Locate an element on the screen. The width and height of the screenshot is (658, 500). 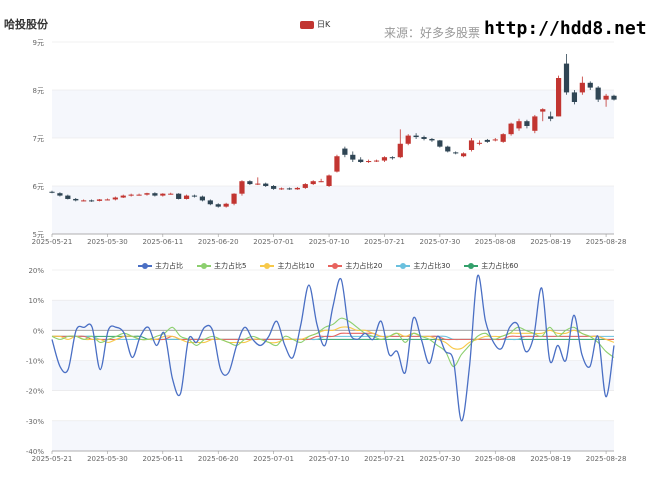
x-tick-label: 2025-08-19 is located at coordinates (550, 242).